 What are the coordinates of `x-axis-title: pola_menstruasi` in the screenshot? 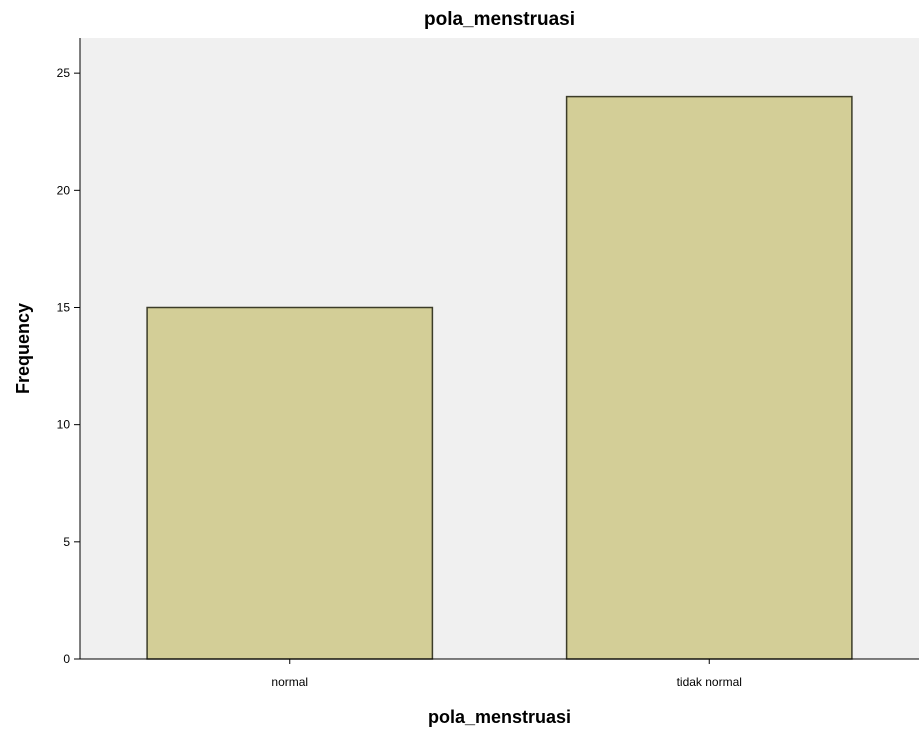 It's located at (499, 717).